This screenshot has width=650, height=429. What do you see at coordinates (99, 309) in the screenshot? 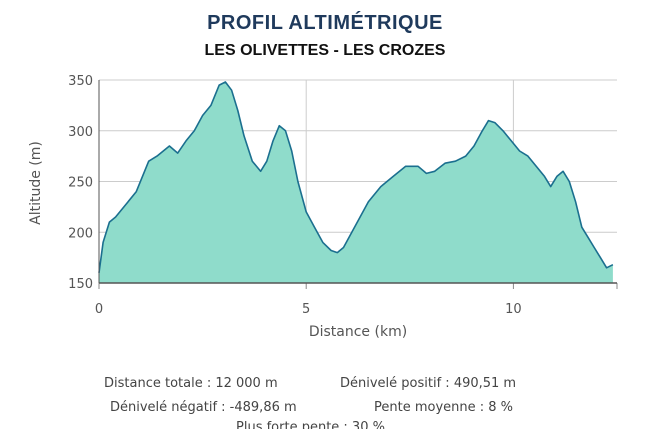
I see `x-tick-label: 0` at bounding box center [99, 309].